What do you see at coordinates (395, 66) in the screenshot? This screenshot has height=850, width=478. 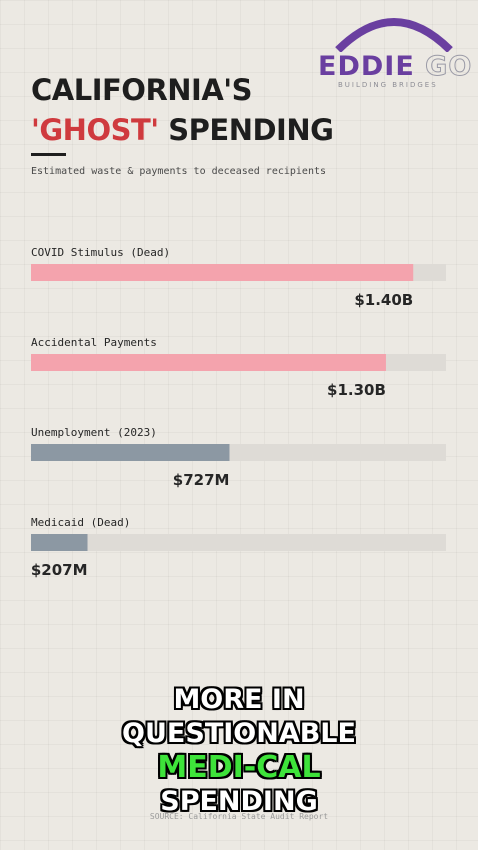 I see `logo-wordmark: EDDIE GO` at bounding box center [395, 66].